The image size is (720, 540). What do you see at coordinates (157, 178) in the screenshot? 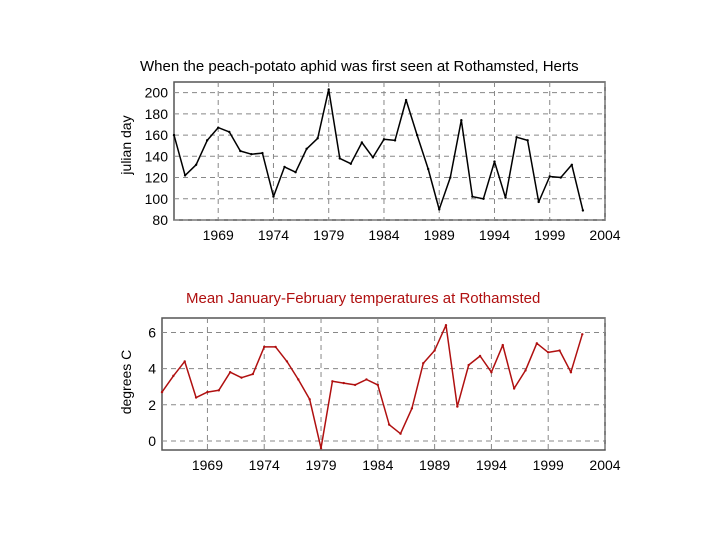
I see `aphid-y-tick-label: 120` at bounding box center [157, 178].